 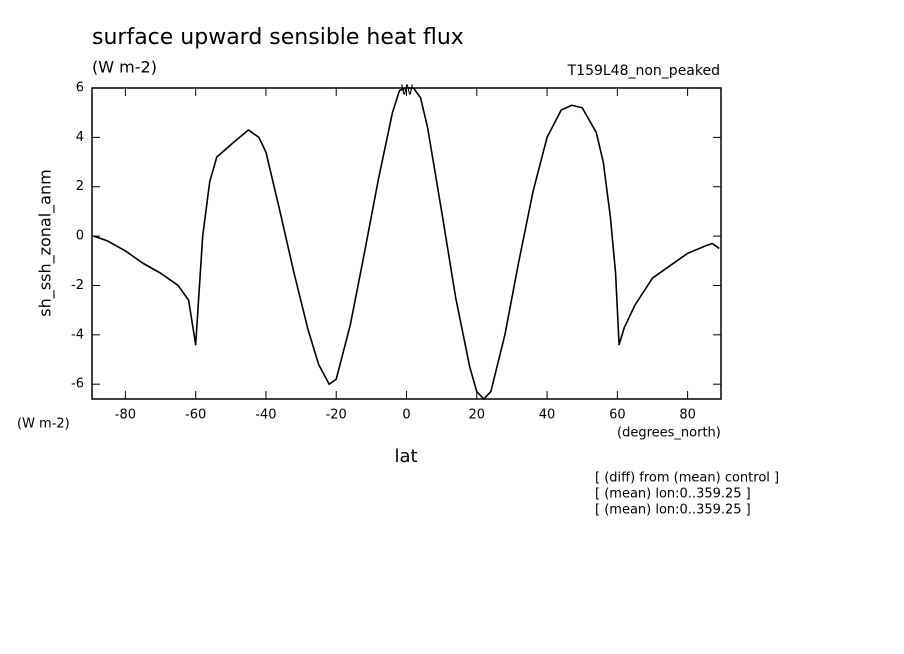 I want to click on note: [ (diff) from (mean) control ], so click(x=687, y=478).